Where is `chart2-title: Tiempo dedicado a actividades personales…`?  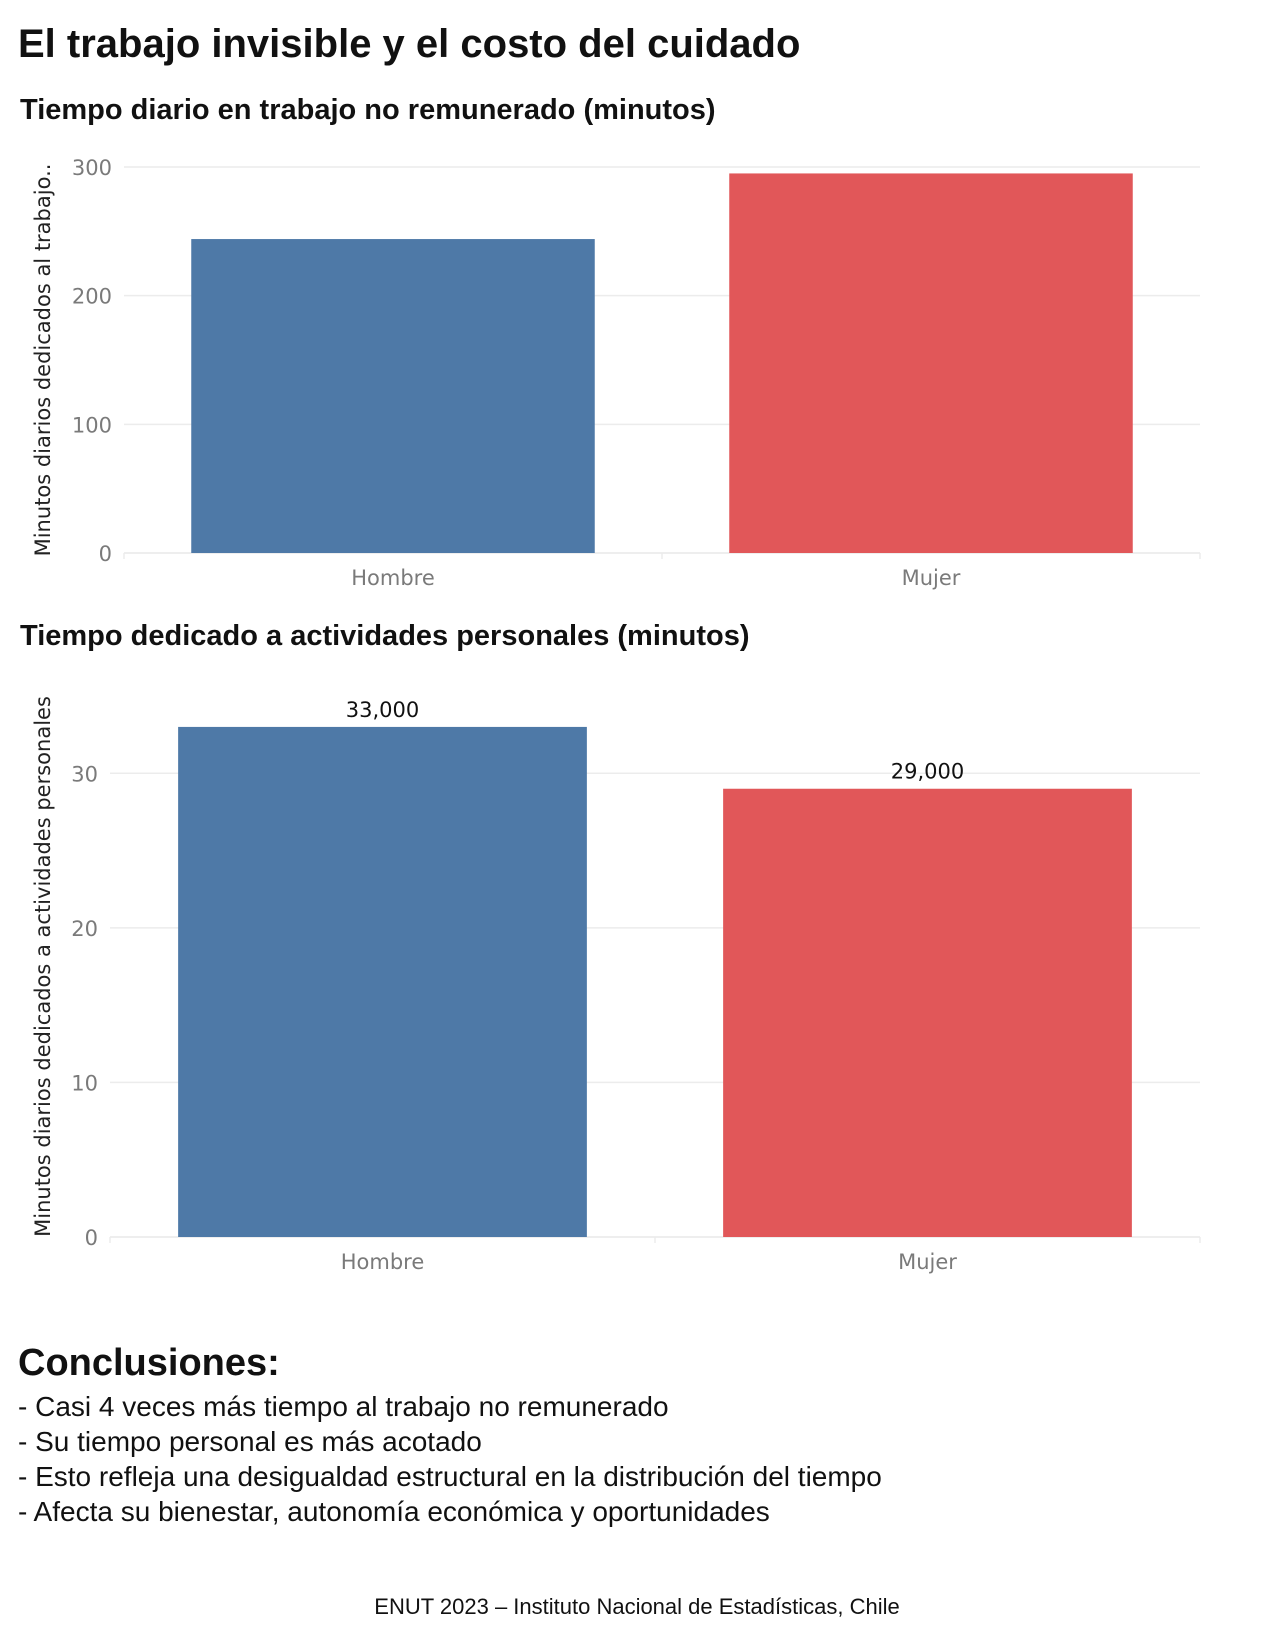 chart2-title: Tiempo dedicado a actividades personales… is located at coordinates (385, 636).